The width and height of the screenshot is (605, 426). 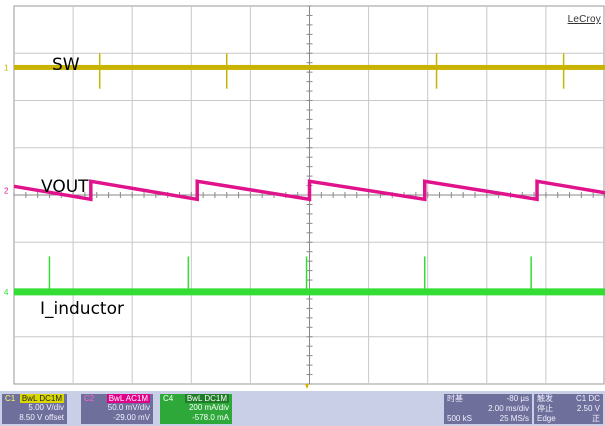 What do you see at coordinates (6, 67) in the screenshot?
I see `sw-channel-marker: 1` at bounding box center [6, 67].